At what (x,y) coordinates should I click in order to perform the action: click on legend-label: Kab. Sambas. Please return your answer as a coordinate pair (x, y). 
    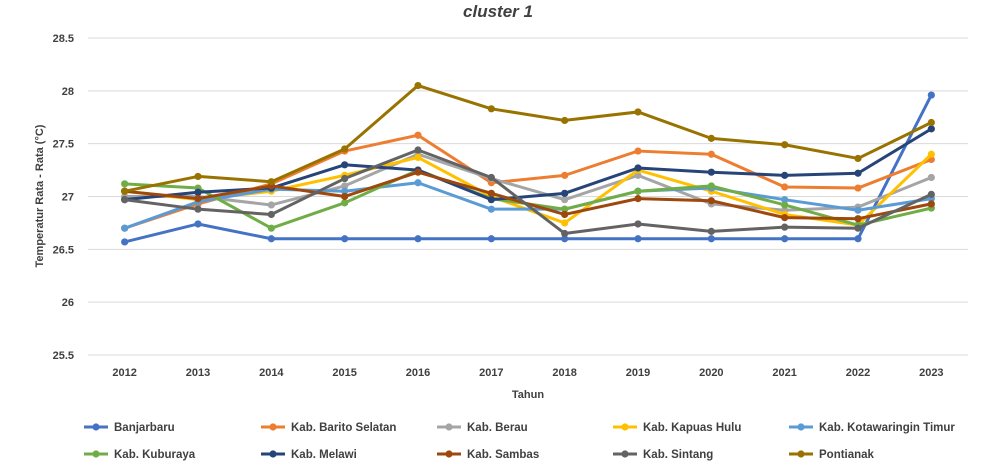
    Looking at the image, I should click on (503, 455).